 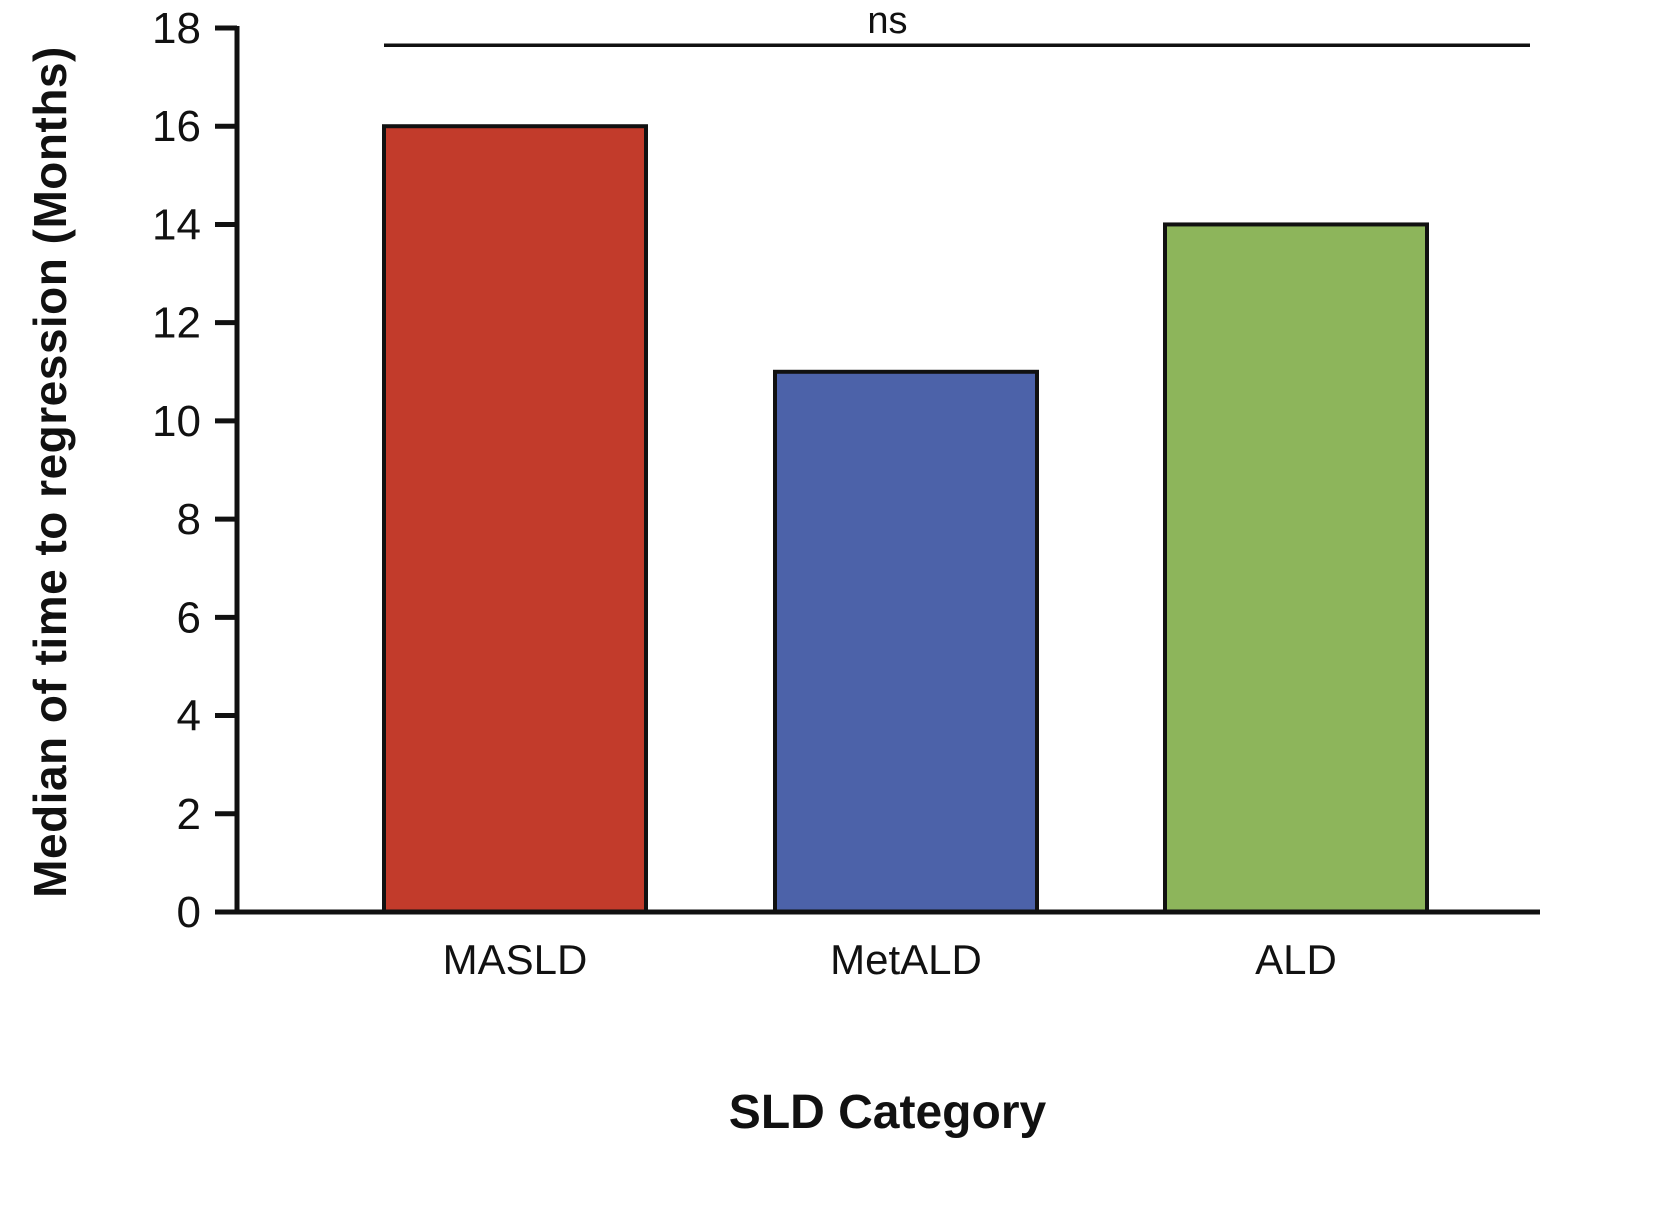 I want to click on bar-MetALD, so click(x=906, y=641).